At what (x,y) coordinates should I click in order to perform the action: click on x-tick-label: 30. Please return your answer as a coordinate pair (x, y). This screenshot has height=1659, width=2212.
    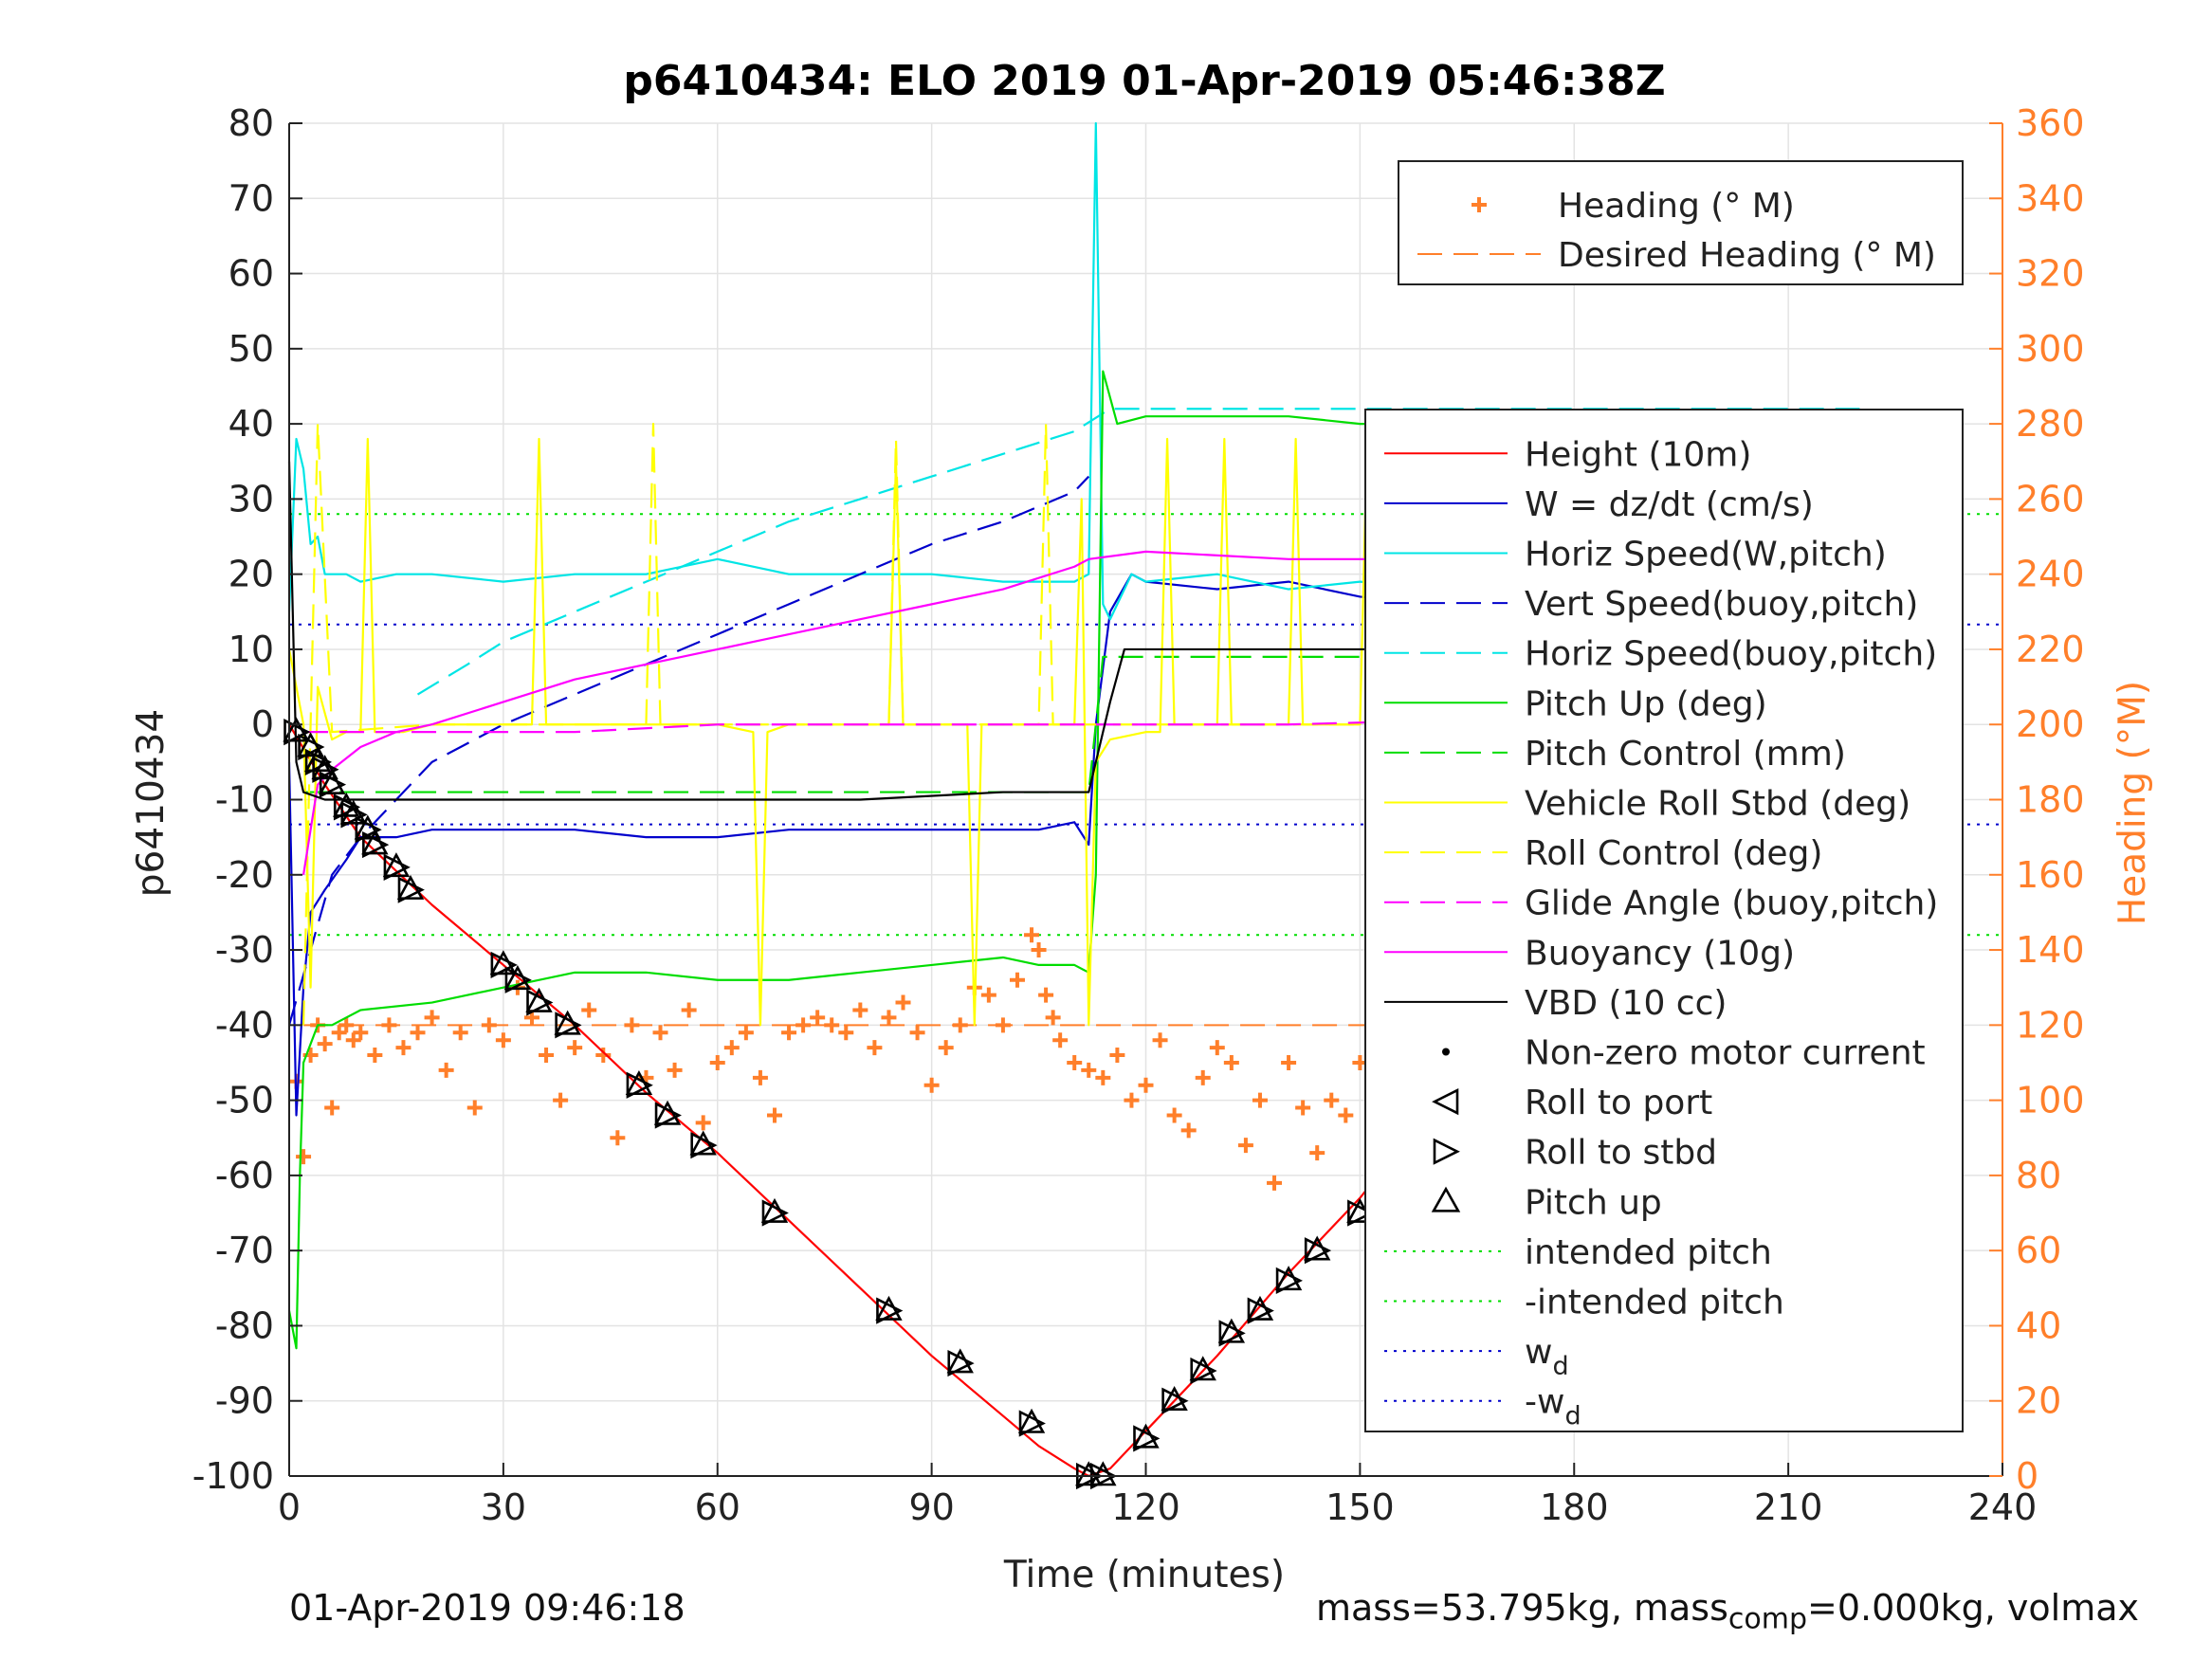
    Looking at the image, I should click on (504, 1507).